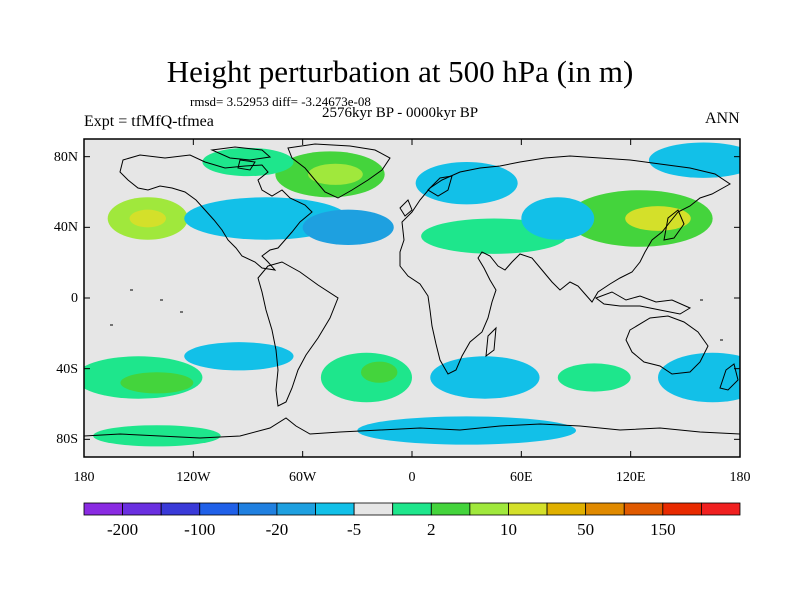  What do you see at coordinates (521, 477) in the screenshot?
I see `lon-label: 60E` at bounding box center [521, 477].